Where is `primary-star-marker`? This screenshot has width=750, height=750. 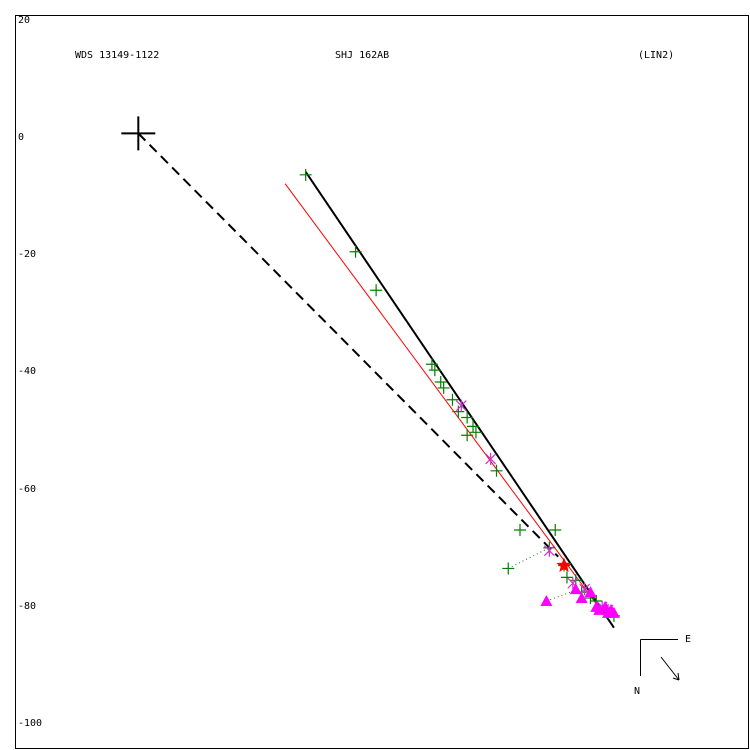 primary-star-marker is located at coordinates (138, 133).